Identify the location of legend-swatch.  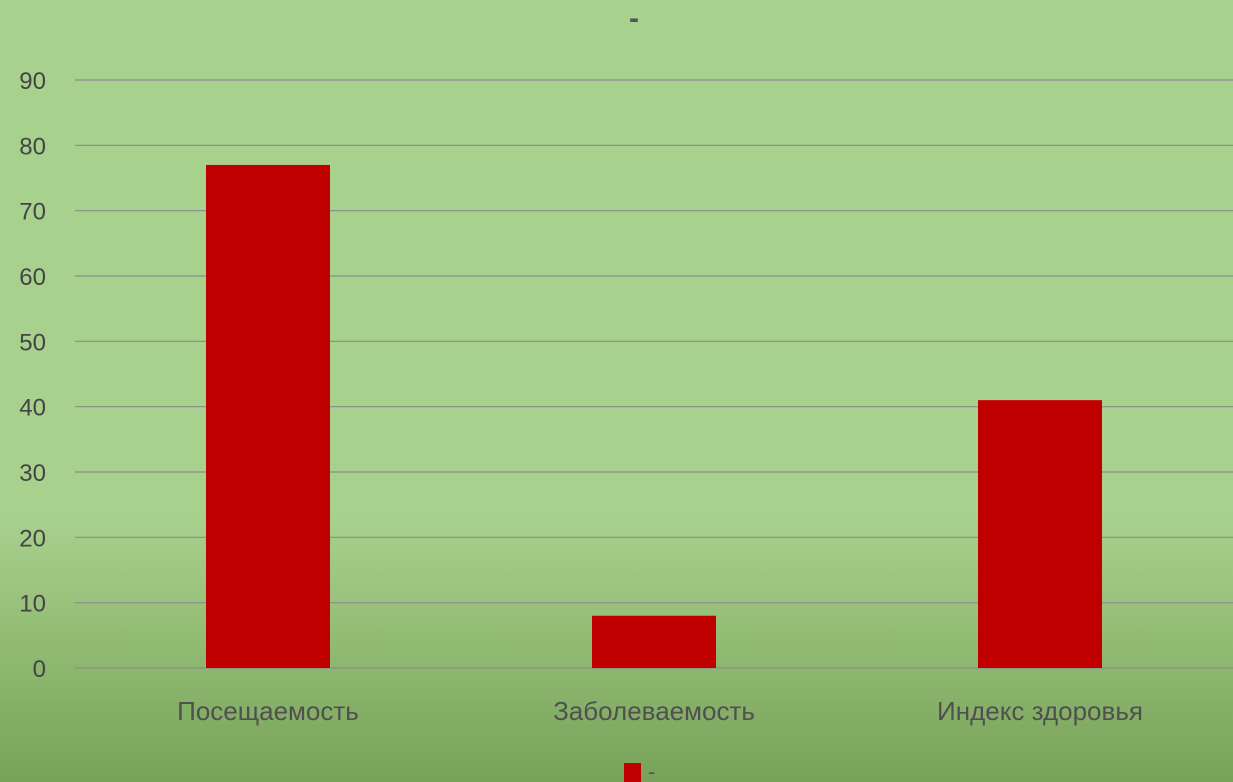
(632, 772).